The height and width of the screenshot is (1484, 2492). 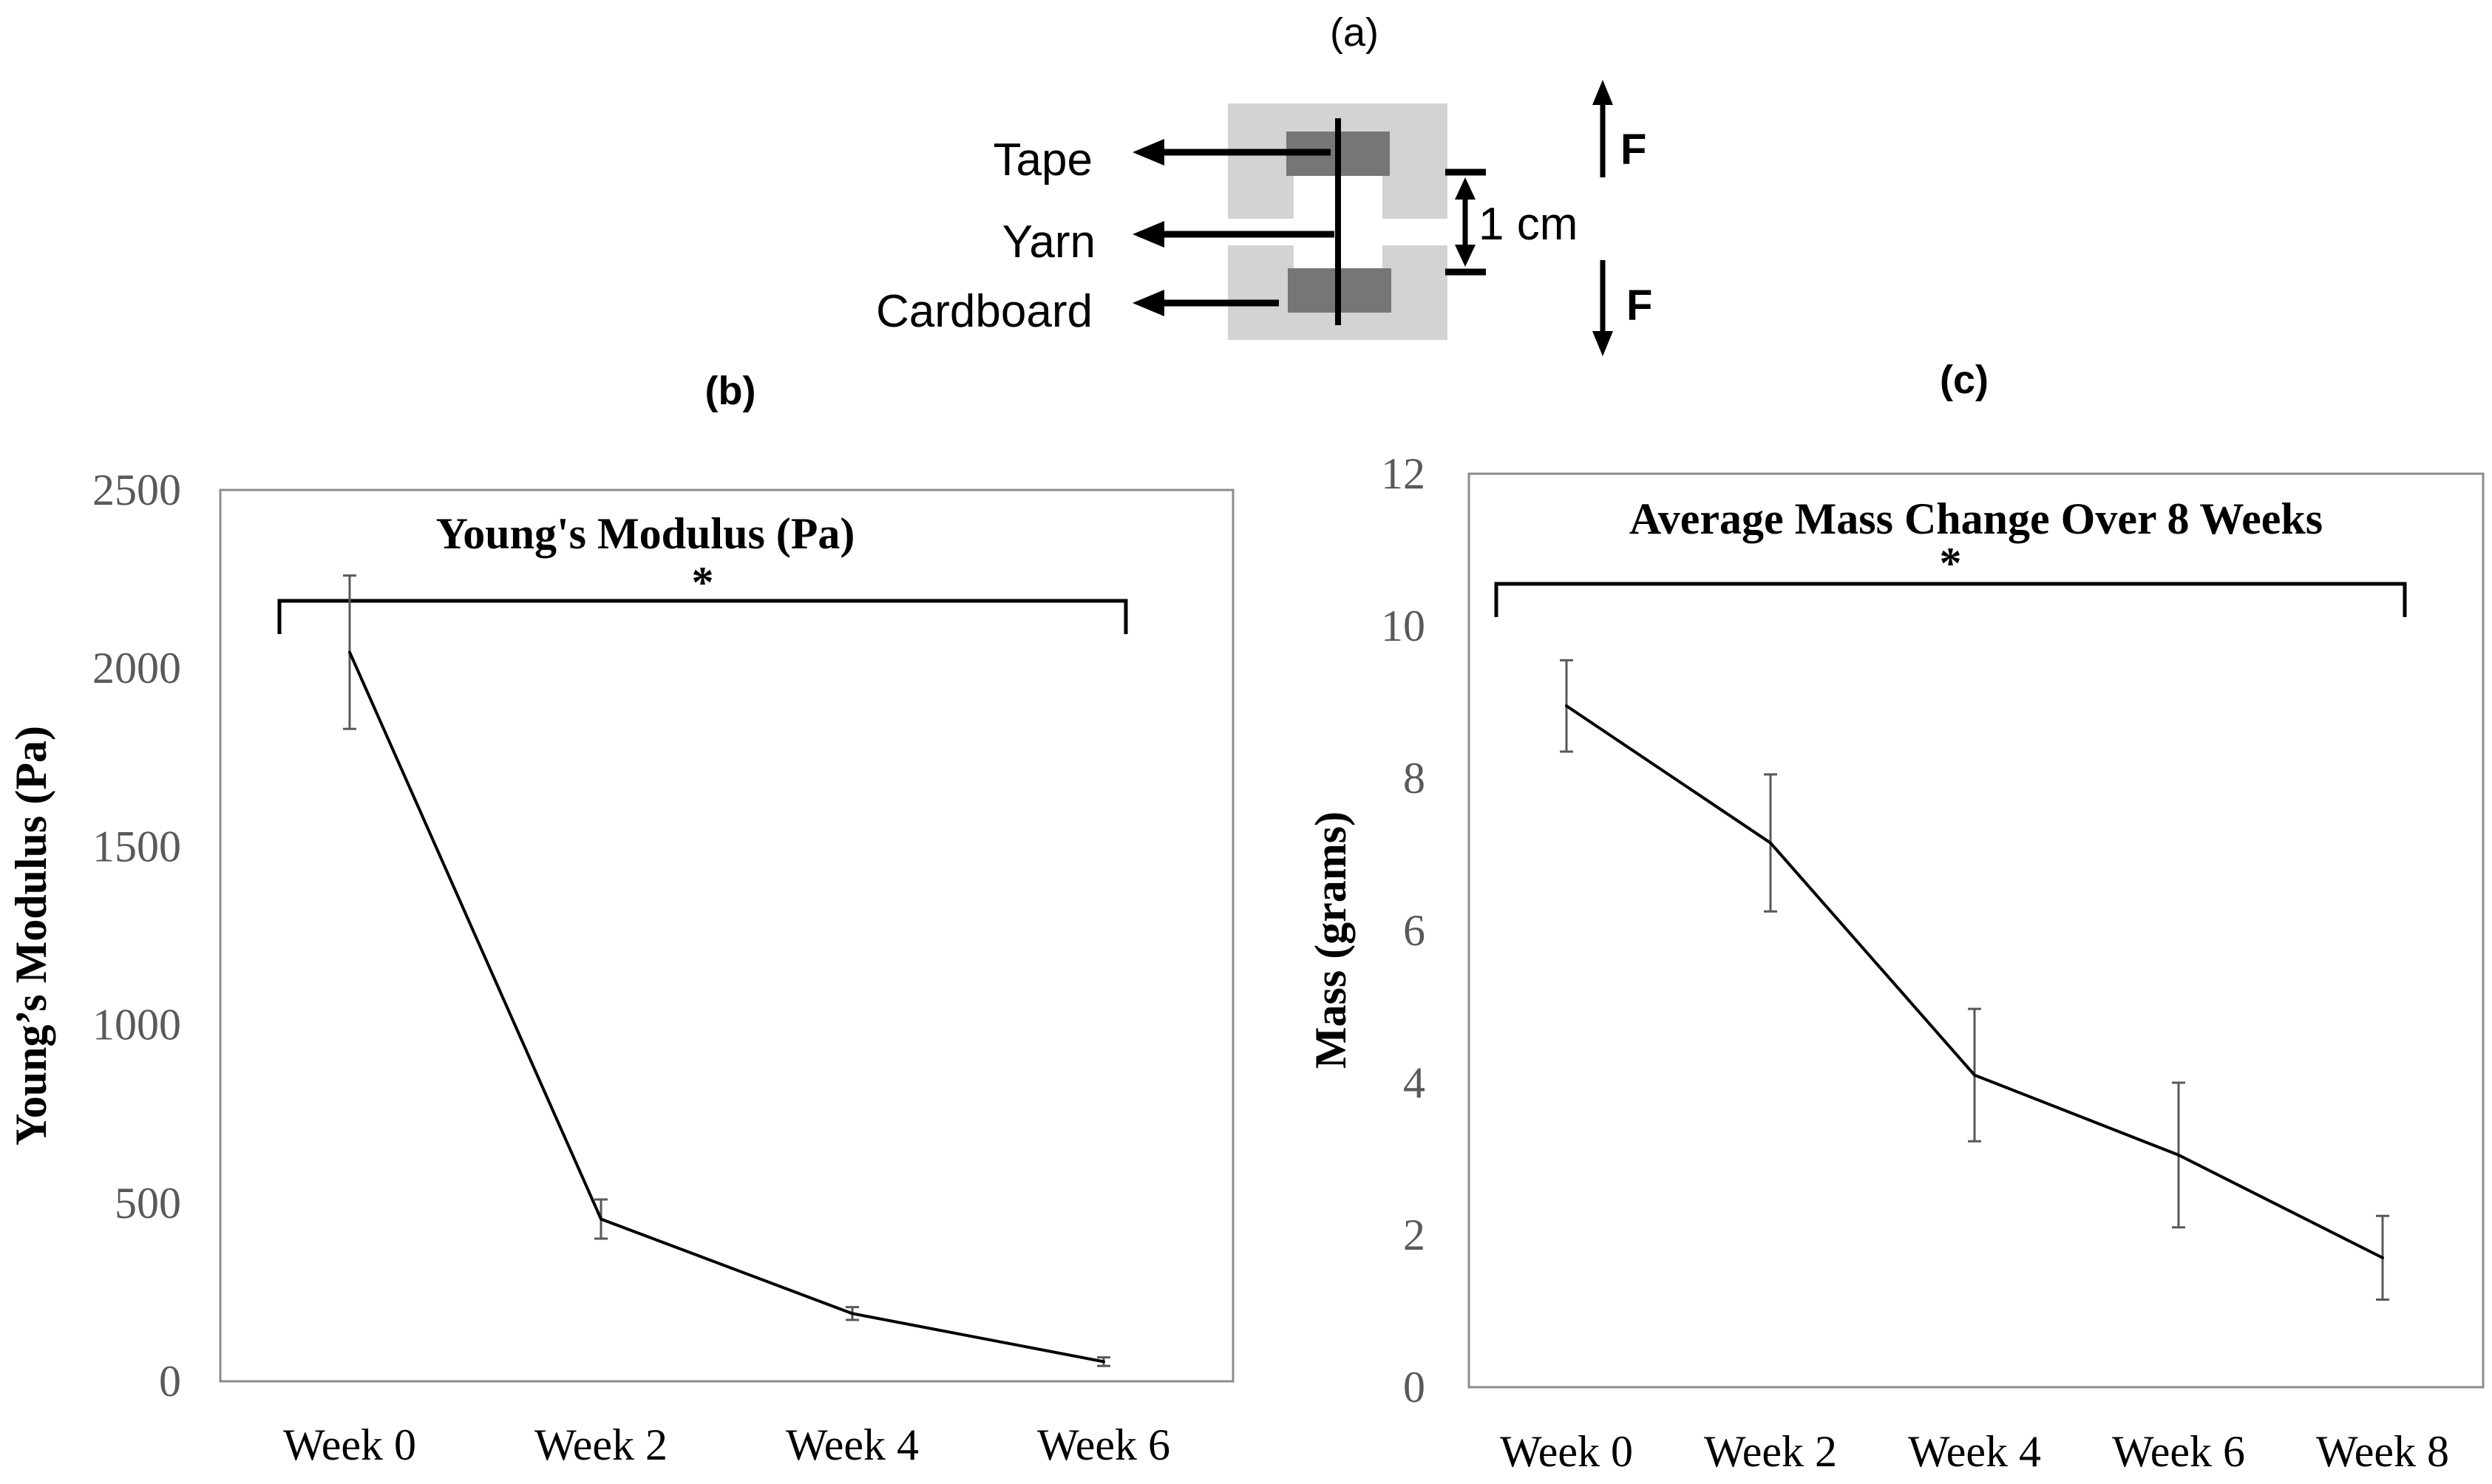 What do you see at coordinates (1414, 778) in the screenshot?
I see `y-tick-label: 8` at bounding box center [1414, 778].